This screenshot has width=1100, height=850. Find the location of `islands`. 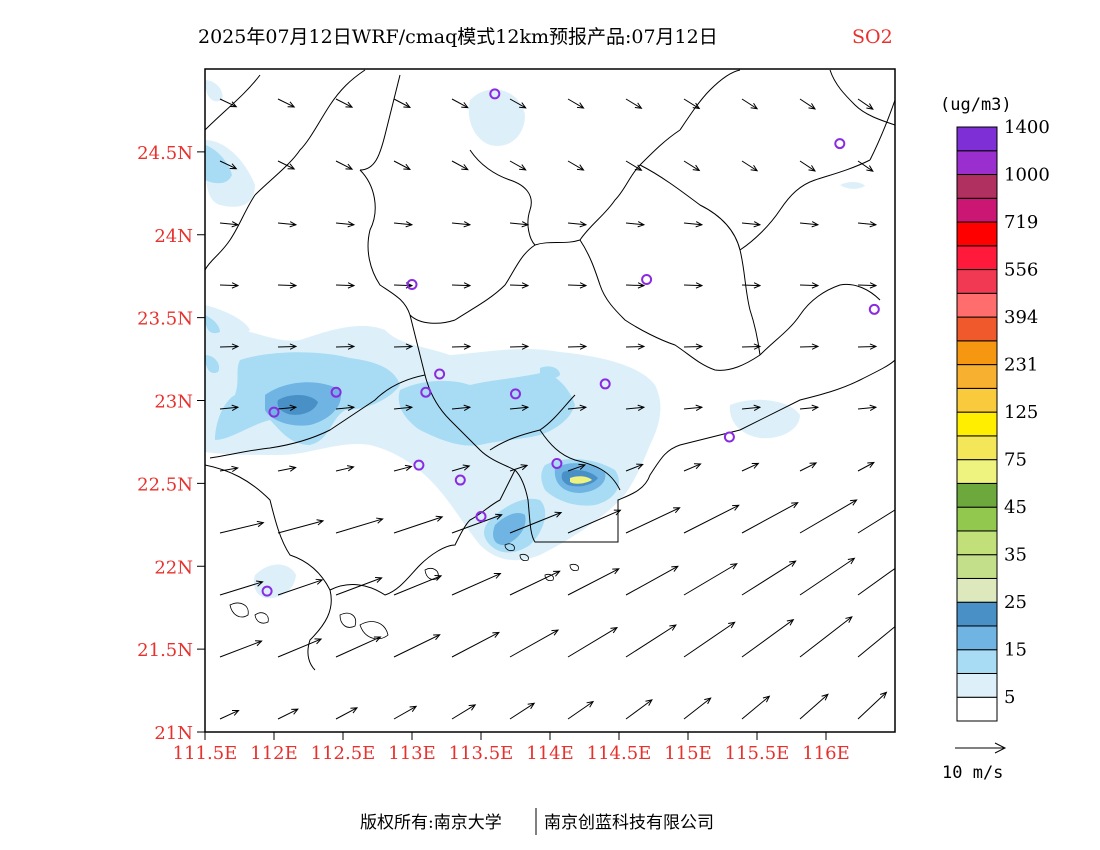

islands is located at coordinates (404, 591).